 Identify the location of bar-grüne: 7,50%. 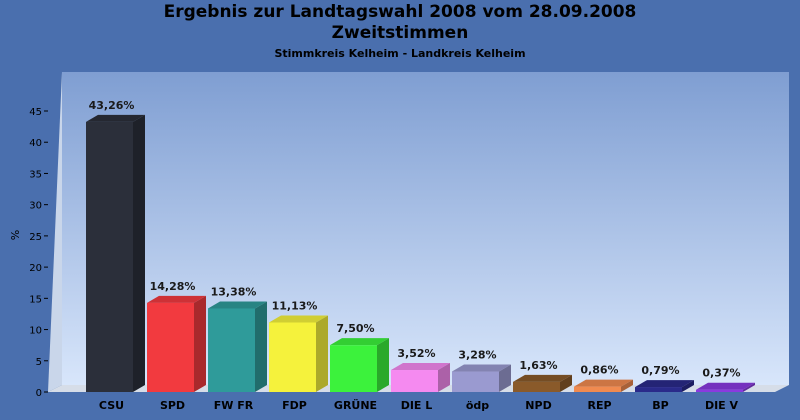
(359, 357).